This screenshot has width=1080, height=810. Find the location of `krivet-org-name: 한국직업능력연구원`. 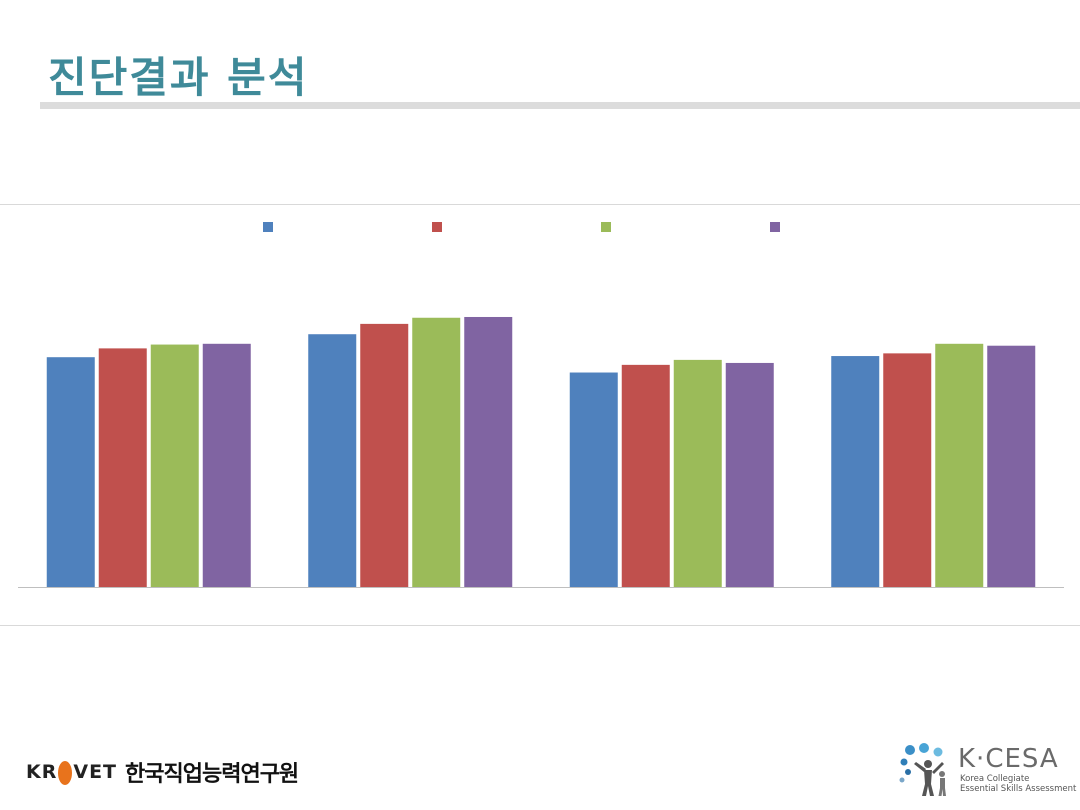

krivet-org-name: 한국직업능력연구원 is located at coordinates (212, 774).